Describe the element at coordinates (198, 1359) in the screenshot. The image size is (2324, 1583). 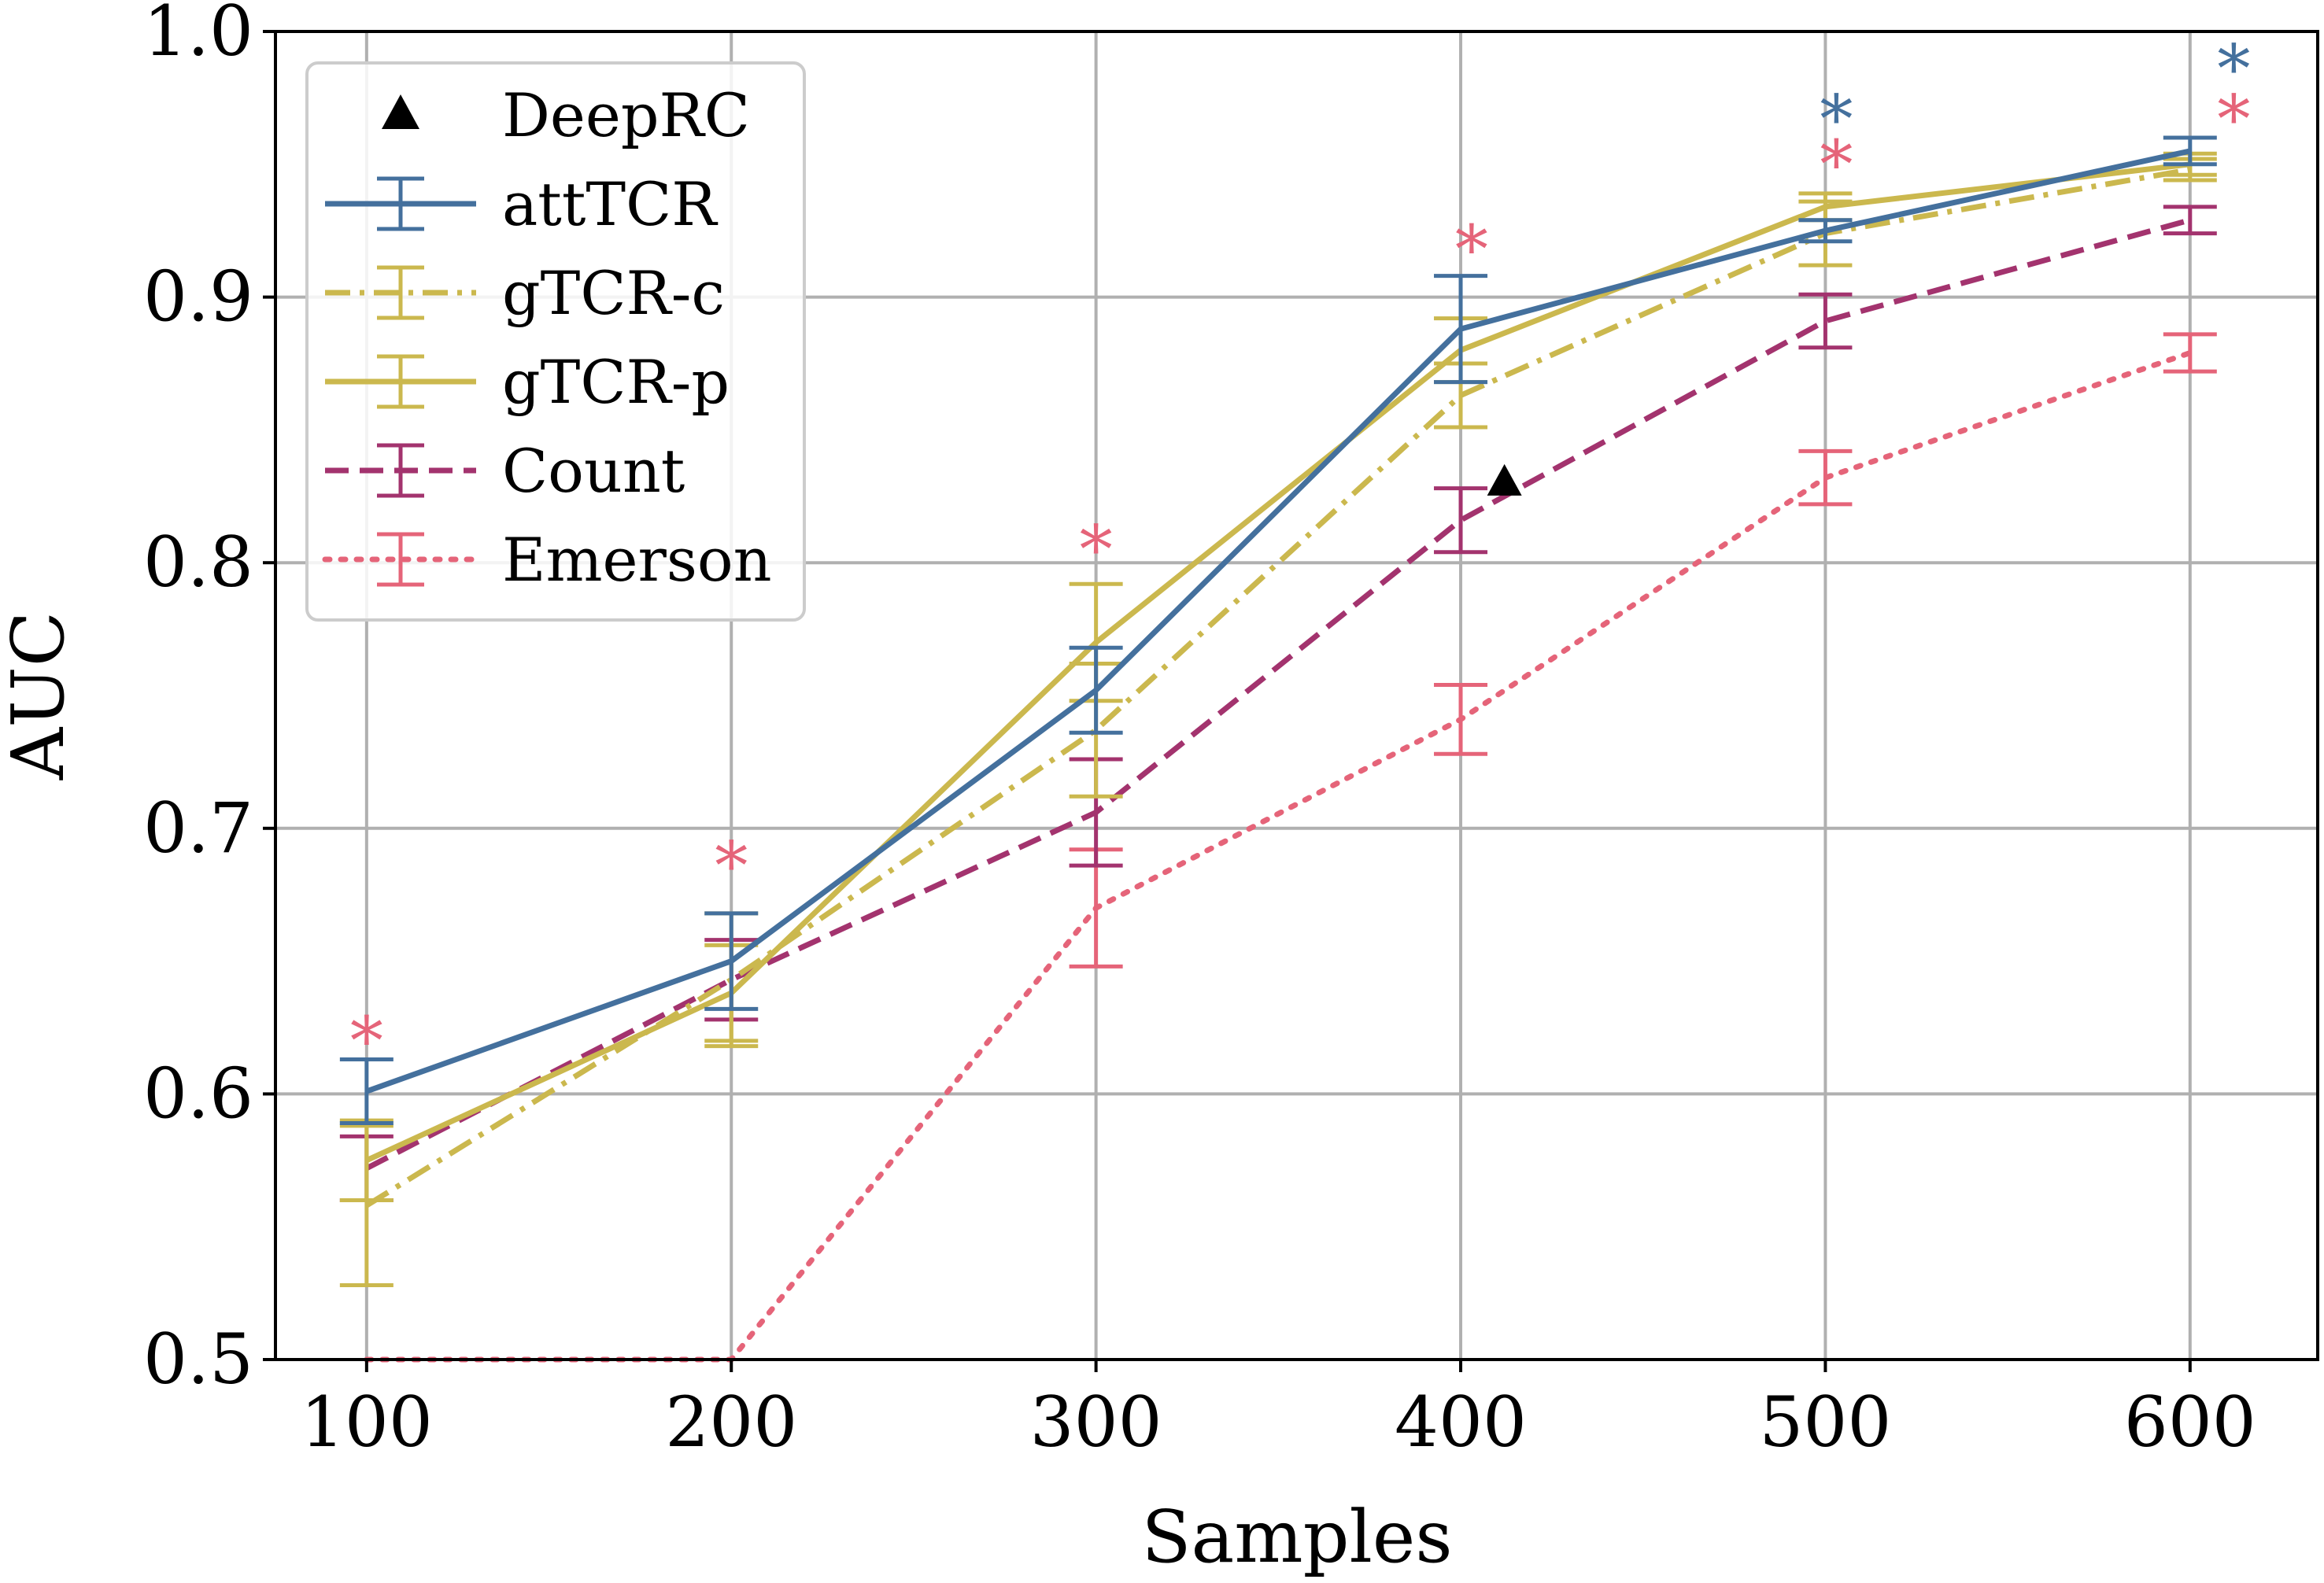
I see `y-tick-label: 0.5` at that location.